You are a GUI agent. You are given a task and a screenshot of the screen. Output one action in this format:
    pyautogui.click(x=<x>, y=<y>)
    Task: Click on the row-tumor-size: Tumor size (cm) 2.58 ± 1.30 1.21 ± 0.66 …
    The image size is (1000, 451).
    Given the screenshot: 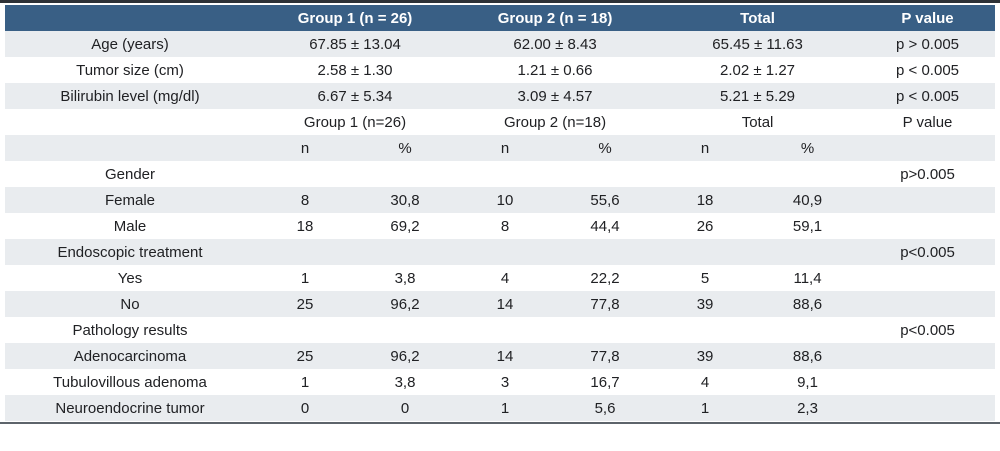 What is the action you would take?
    pyautogui.click(x=500, y=70)
    